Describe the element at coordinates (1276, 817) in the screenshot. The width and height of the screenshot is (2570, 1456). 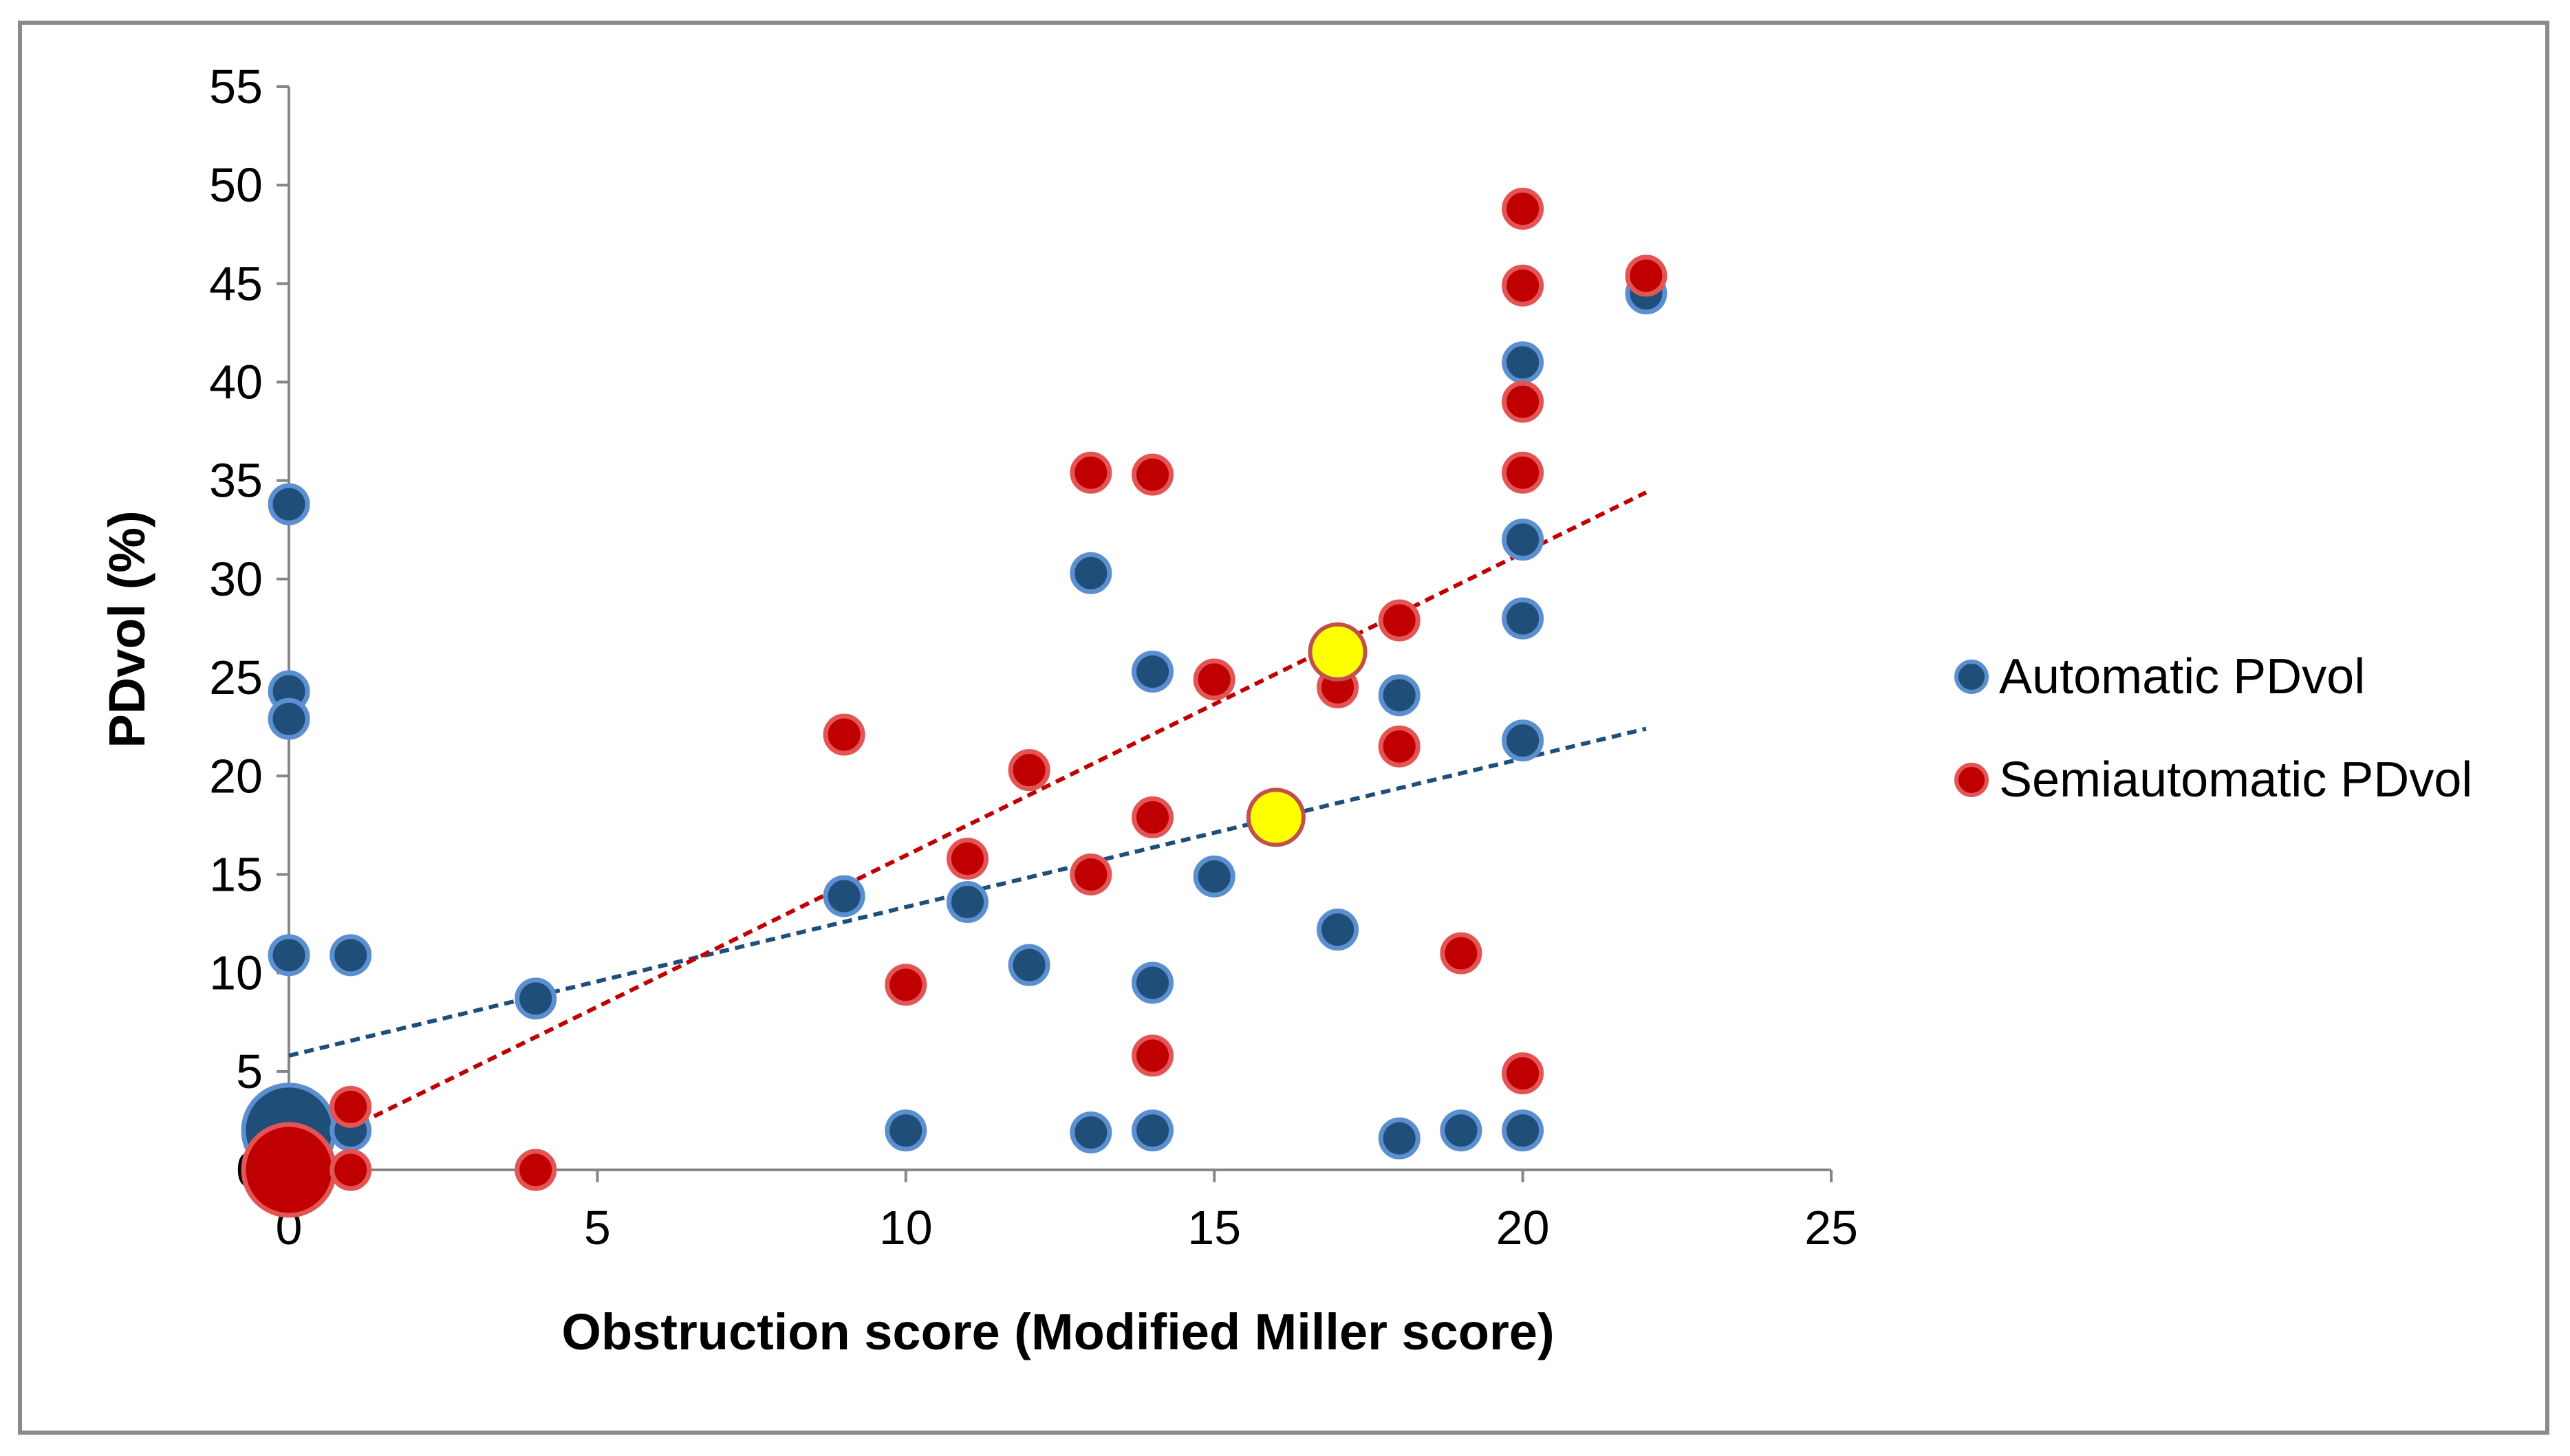
I see `mean-point-automatic` at that location.